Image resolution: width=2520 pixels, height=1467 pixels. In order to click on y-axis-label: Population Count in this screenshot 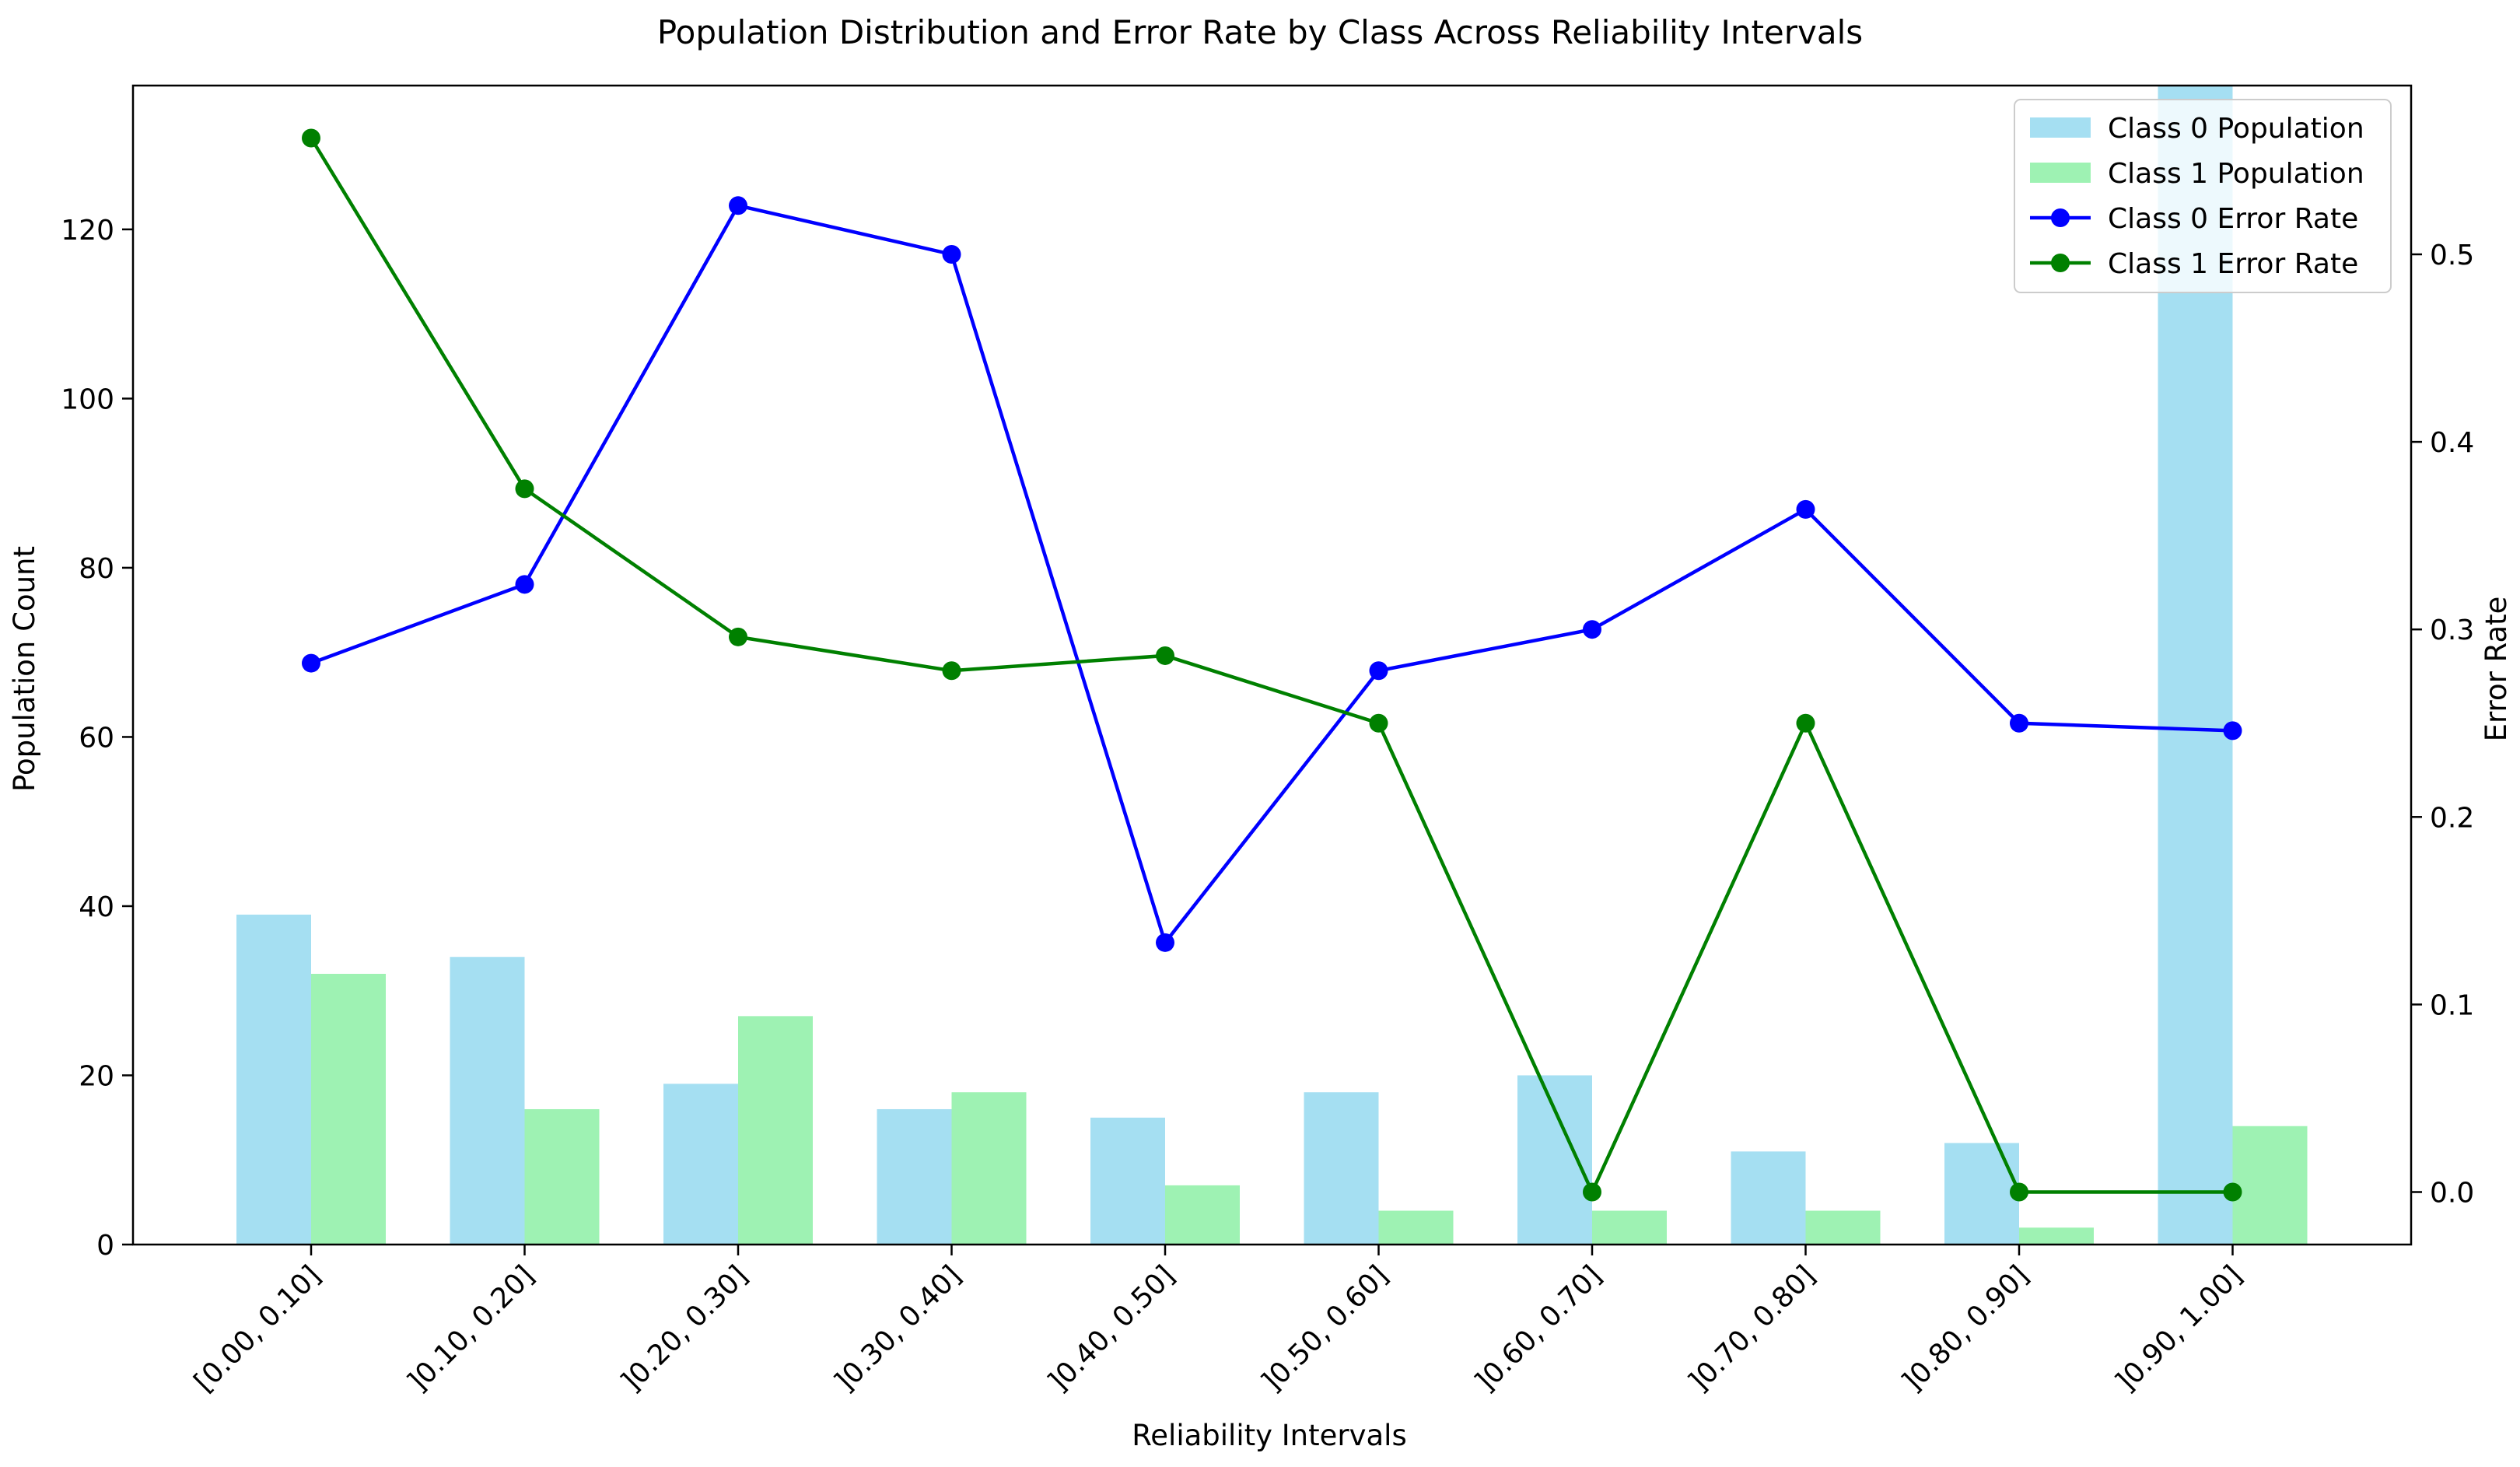, I will do `click(25, 669)`.